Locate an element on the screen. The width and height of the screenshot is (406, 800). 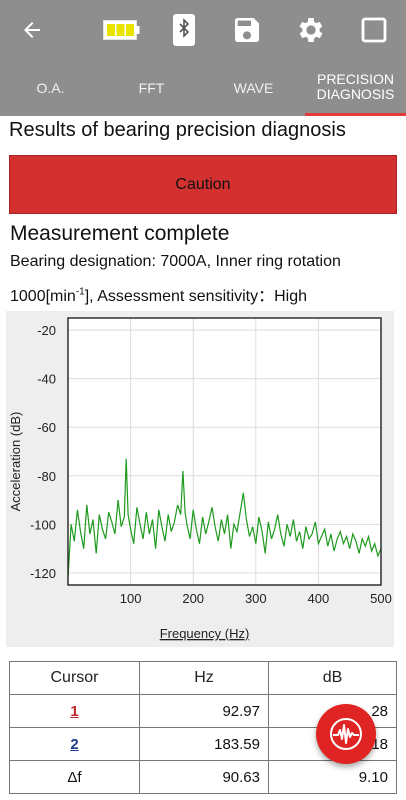
tab-label: WAVE is located at coordinates (253, 87).